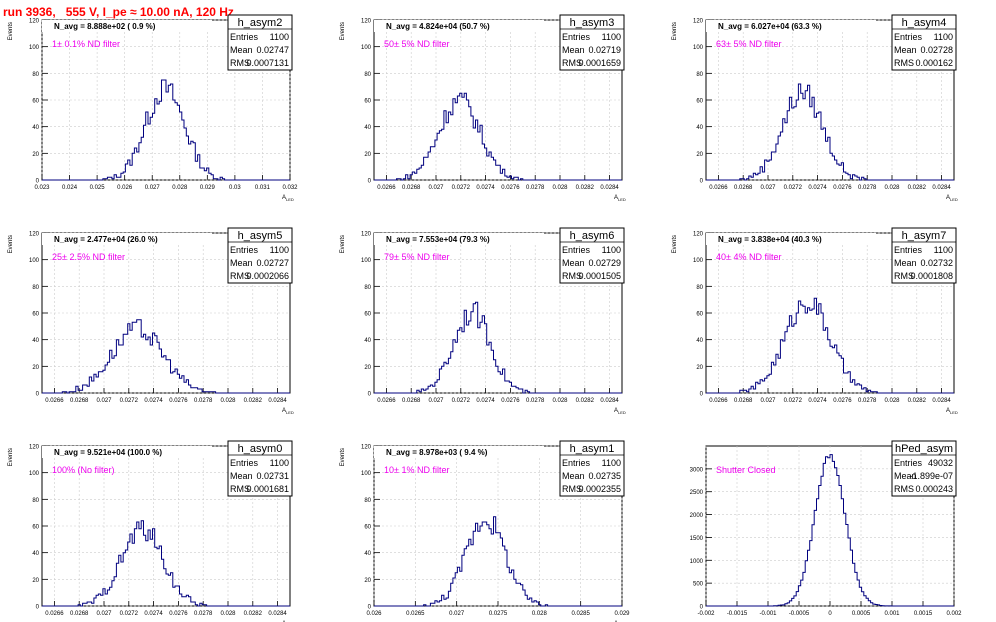 The image size is (996, 622). Describe the element at coordinates (70, 188) in the screenshot. I see `x-tick-label: 0.024` at that location.